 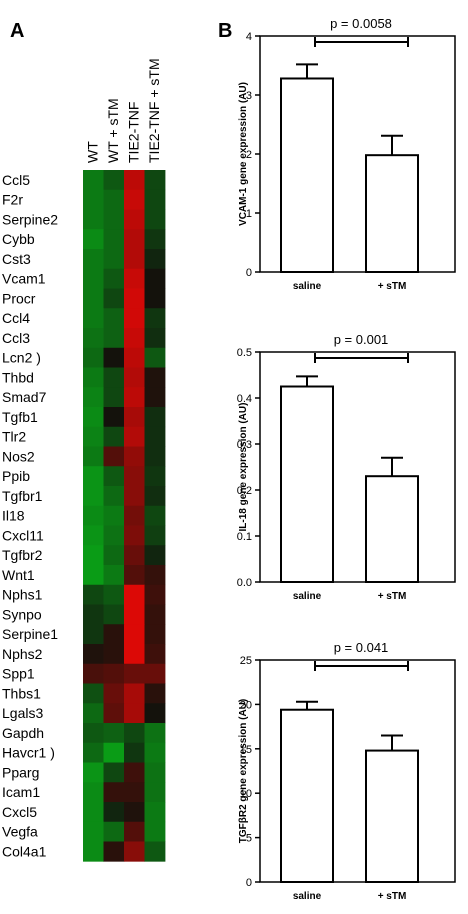 What do you see at coordinates (23, 733) in the screenshot?
I see `heatmap-row-label: Gapdh` at bounding box center [23, 733].